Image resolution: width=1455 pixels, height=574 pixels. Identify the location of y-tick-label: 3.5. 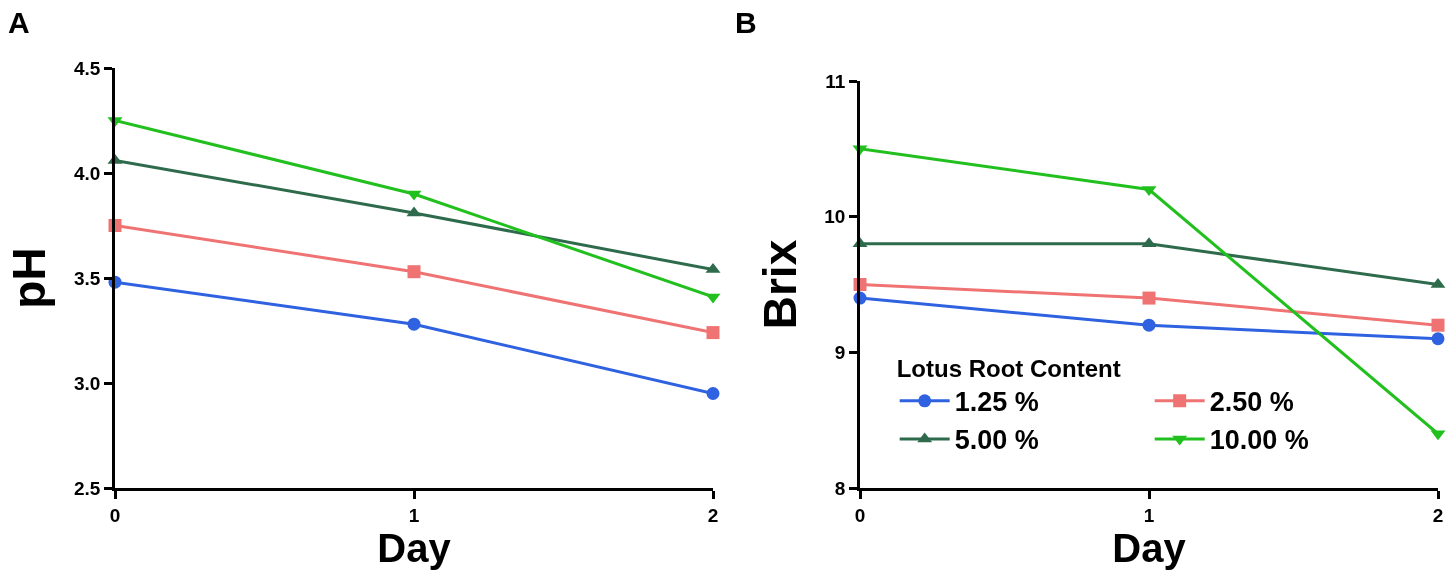
(87, 278).